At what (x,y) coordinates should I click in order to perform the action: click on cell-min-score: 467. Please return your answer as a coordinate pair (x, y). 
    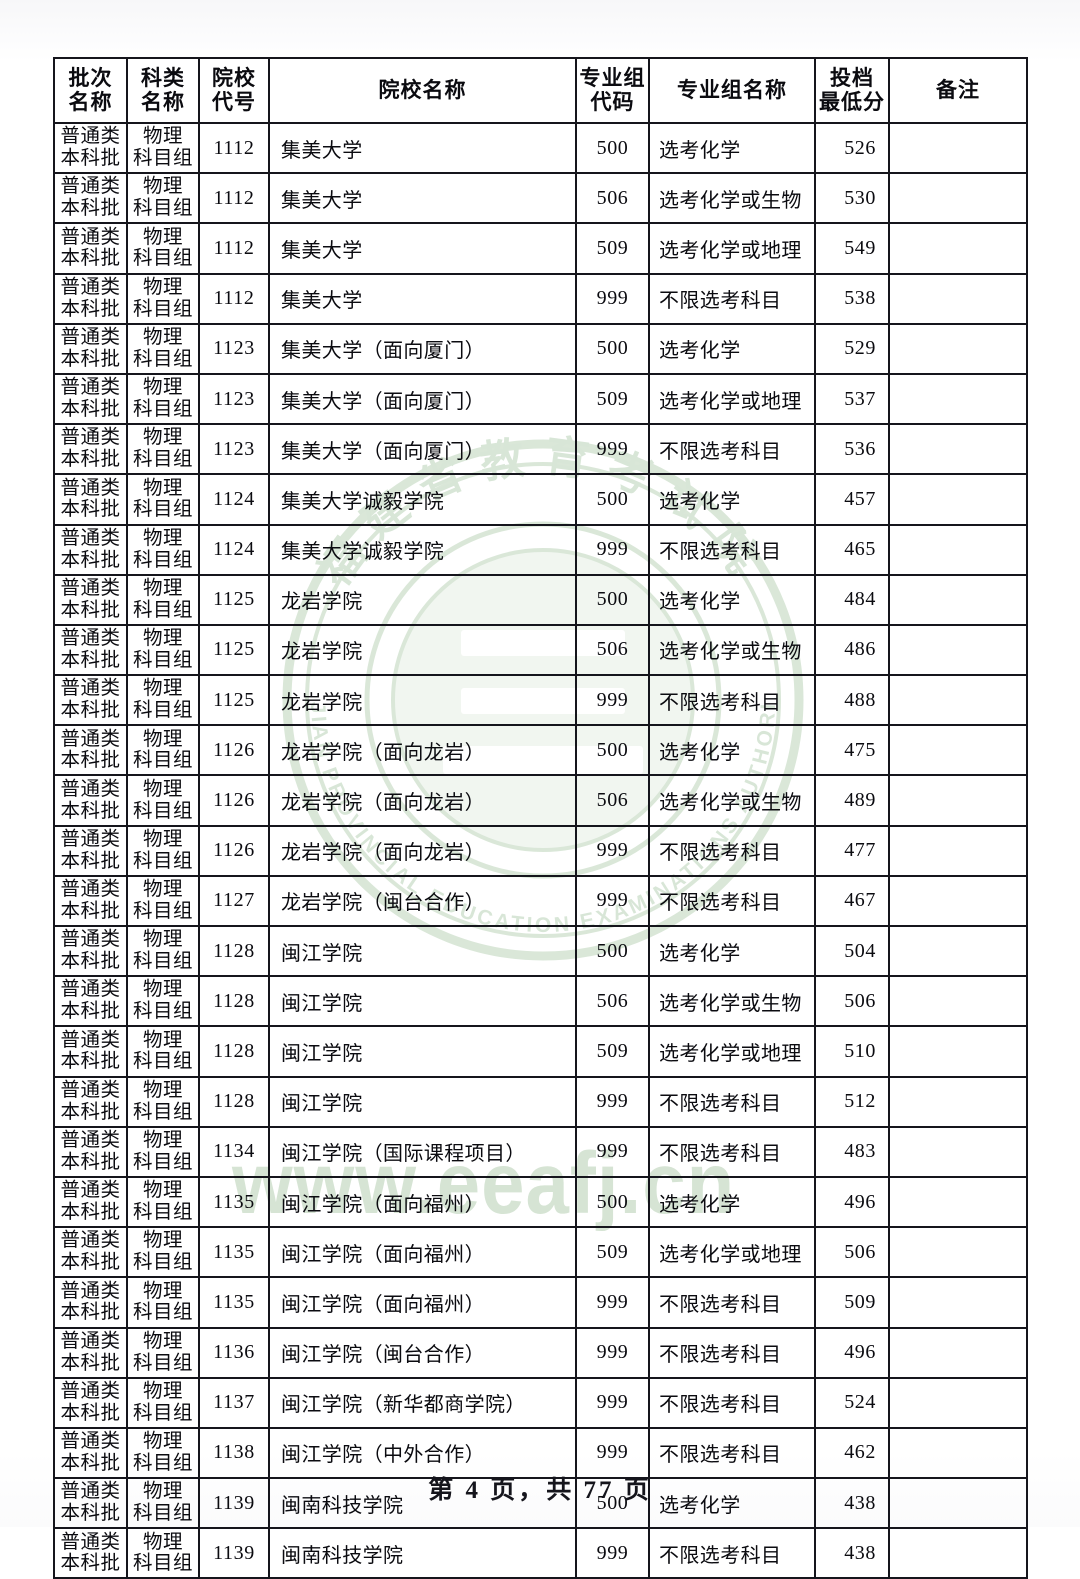
    Looking at the image, I should click on (852, 901).